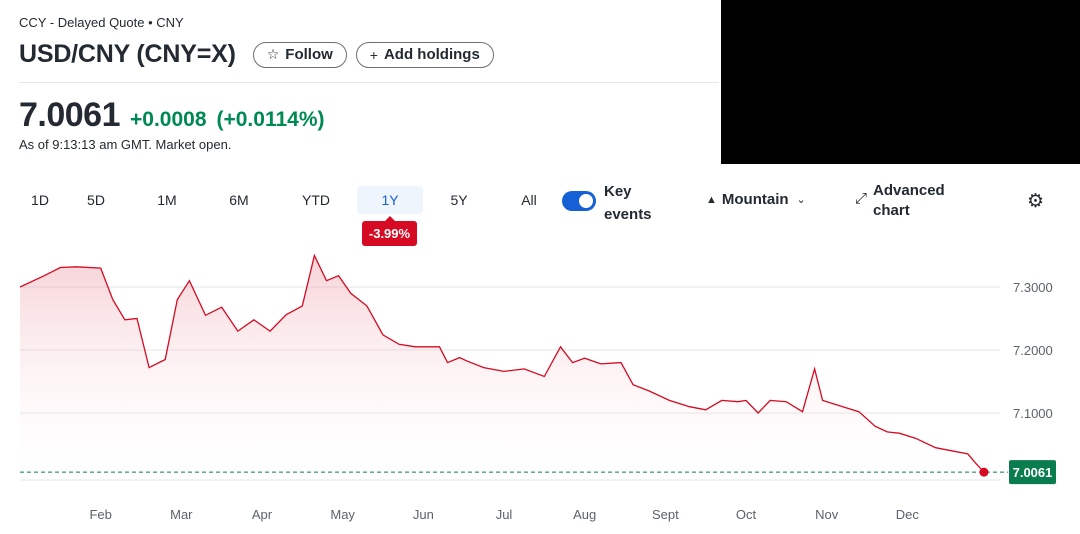 This screenshot has width=1080, height=534. What do you see at coordinates (801, 200) in the screenshot?
I see `chevron-down-icon: ⌄` at bounding box center [801, 200].